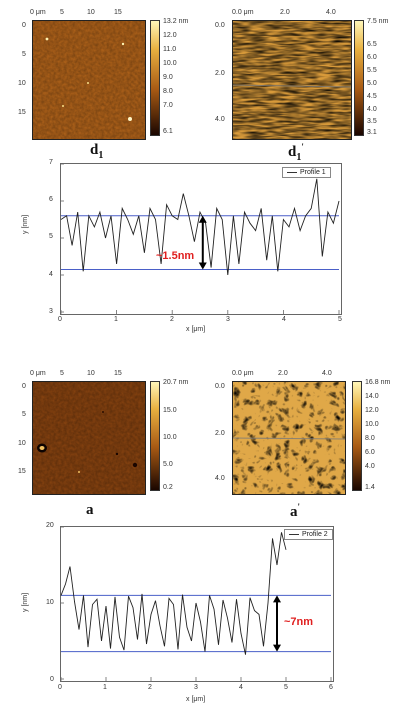  Describe the element at coordinates (176, 382) in the screenshot. I see `colorbar-label: 20.7 nm` at that location.